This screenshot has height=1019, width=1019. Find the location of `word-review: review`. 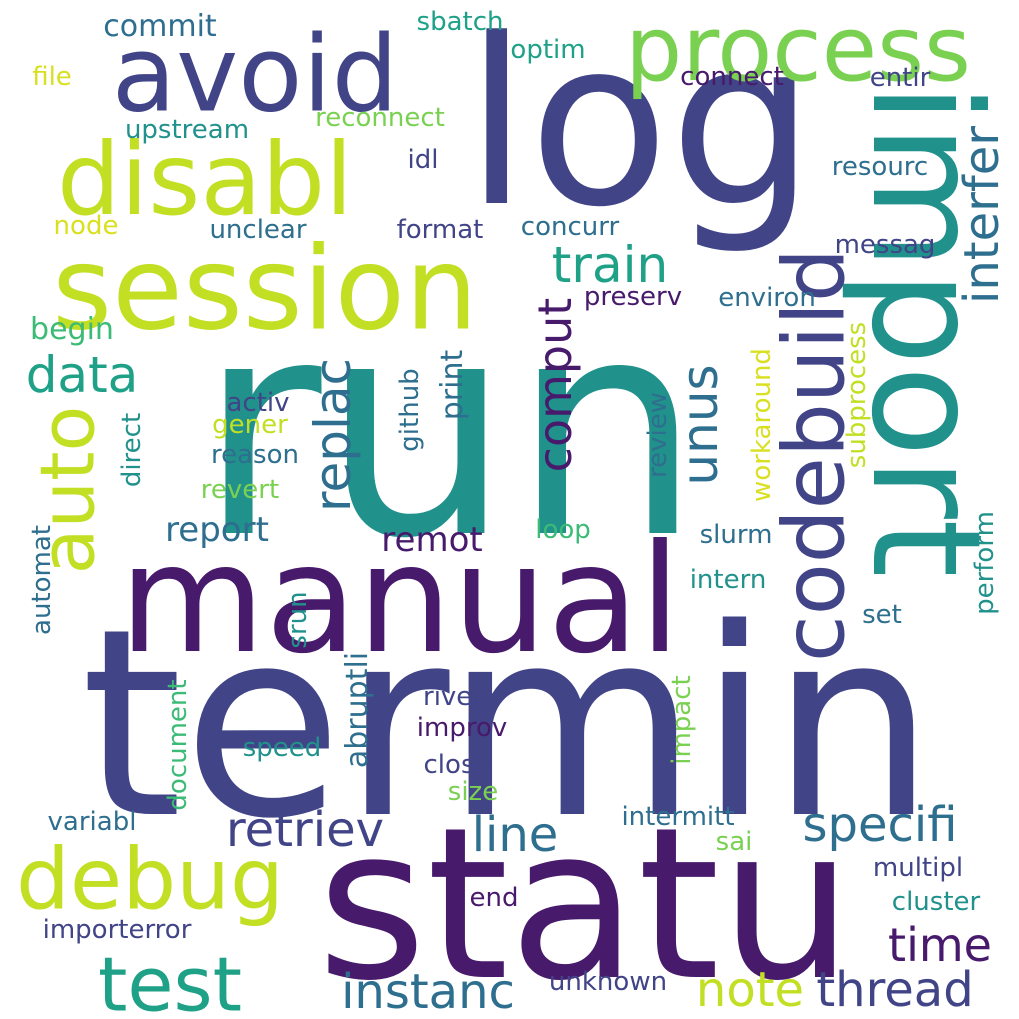

word-review: review is located at coordinates (658, 435).